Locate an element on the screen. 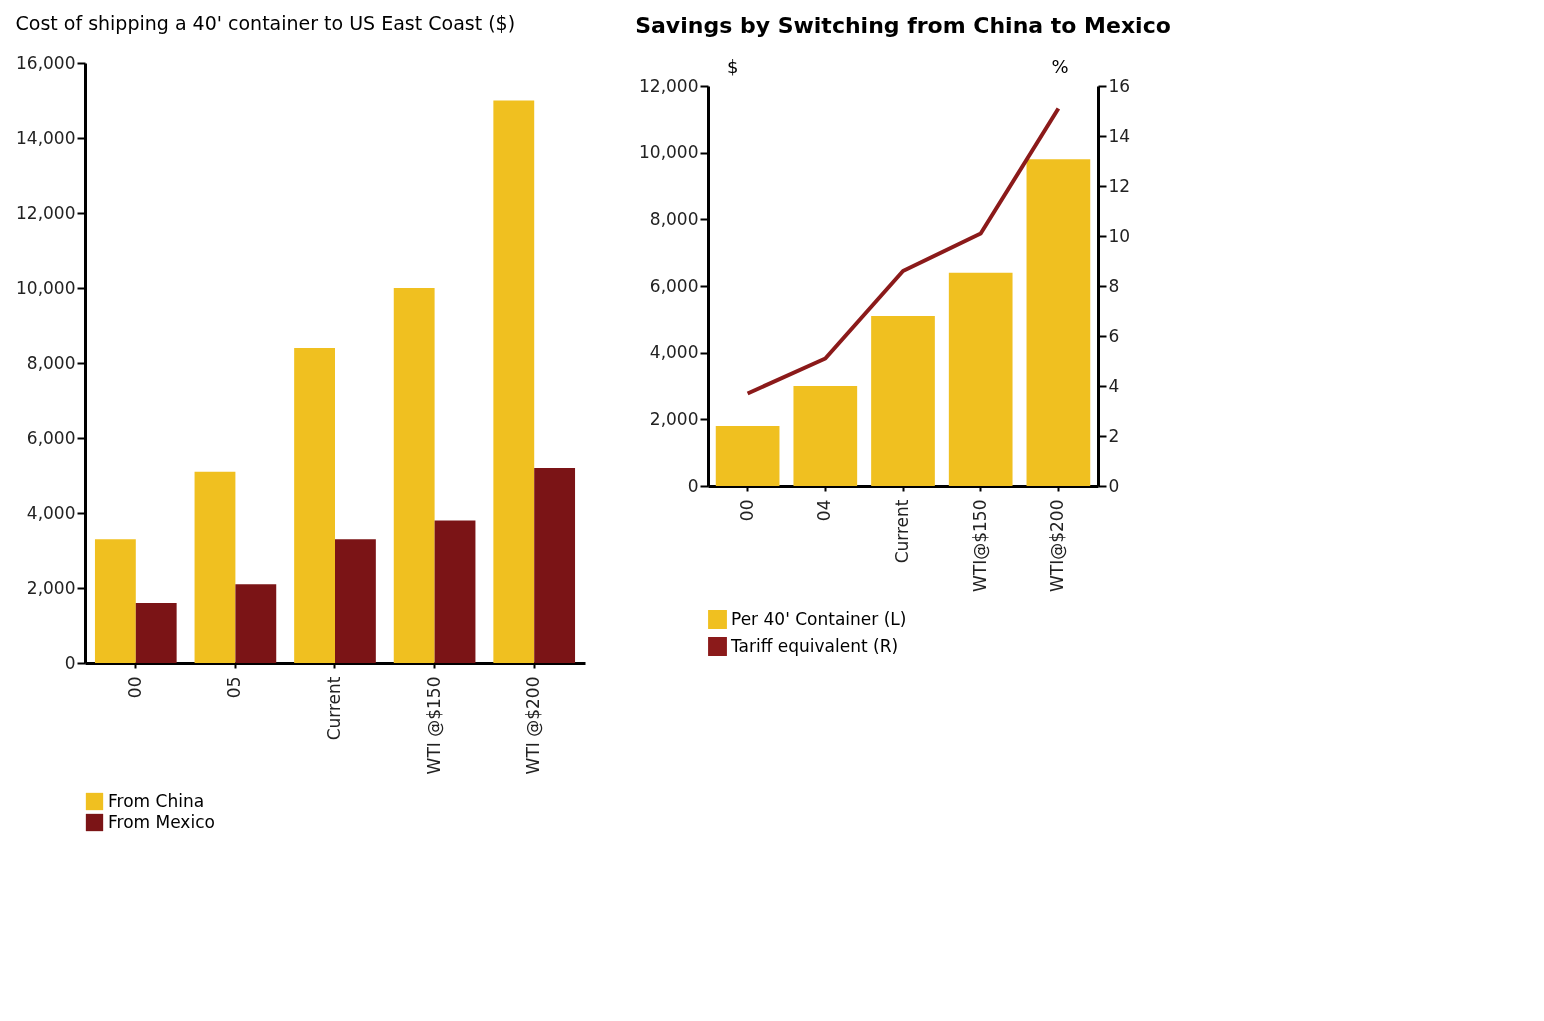 The image size is (1544, 1021). y-tick-label: 14,000 is located at coordinates (46, 137).